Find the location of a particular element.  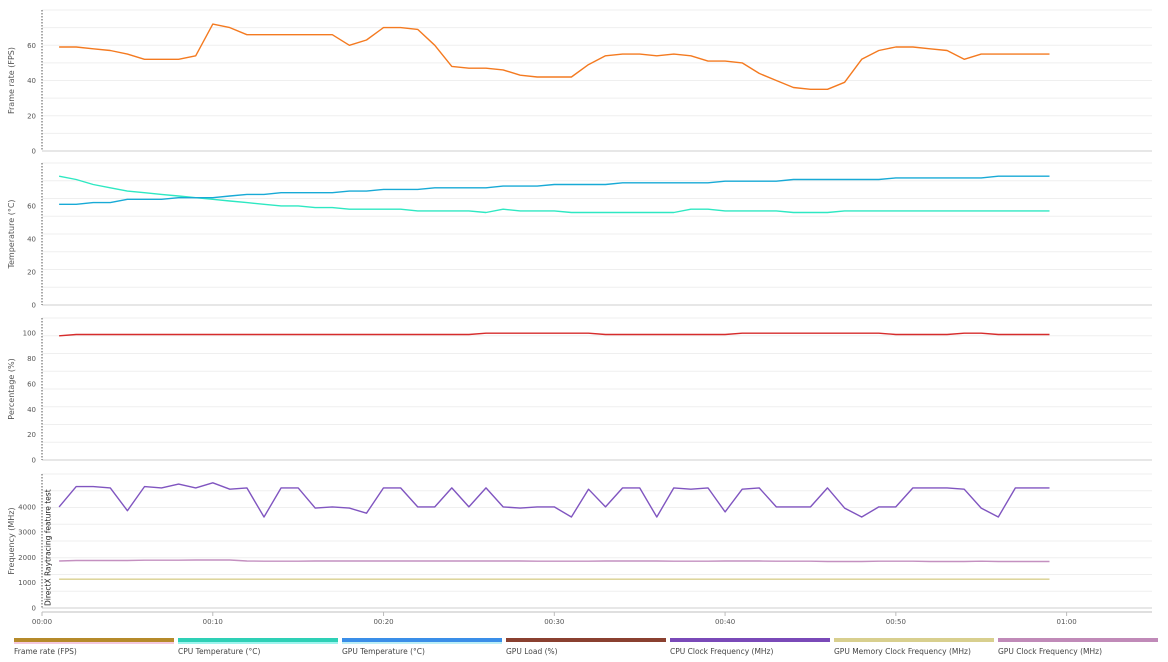

legend-item: GPU Temperature (°C) is located at coordinates (422, 649).